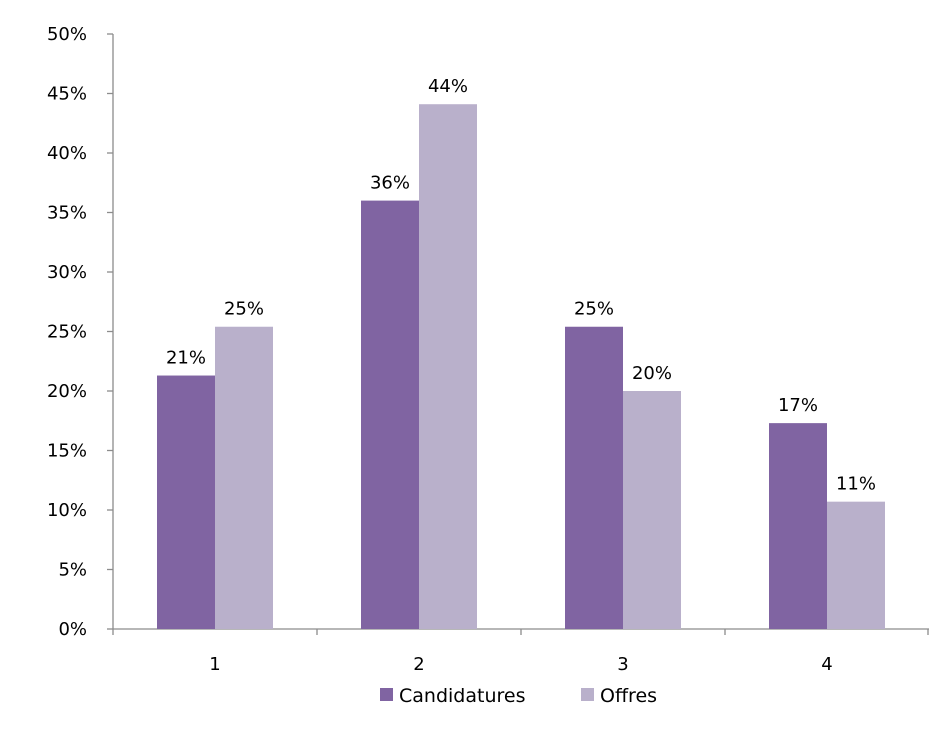 The image size is (929, 733). Describe the element at coordinates (72, 629) in the screenshot. I see `y-tick-label: 0%` at that location.